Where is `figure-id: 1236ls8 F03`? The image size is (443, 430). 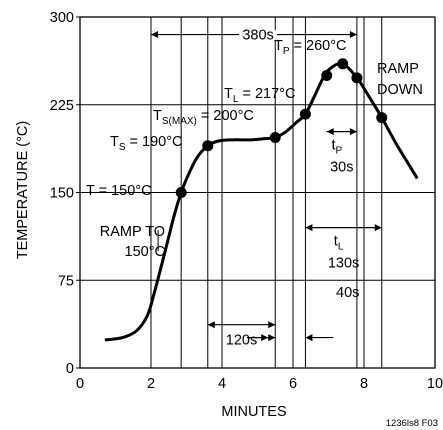 figure-id: 1236ls8 F03 is located at coordinates (412, 423).